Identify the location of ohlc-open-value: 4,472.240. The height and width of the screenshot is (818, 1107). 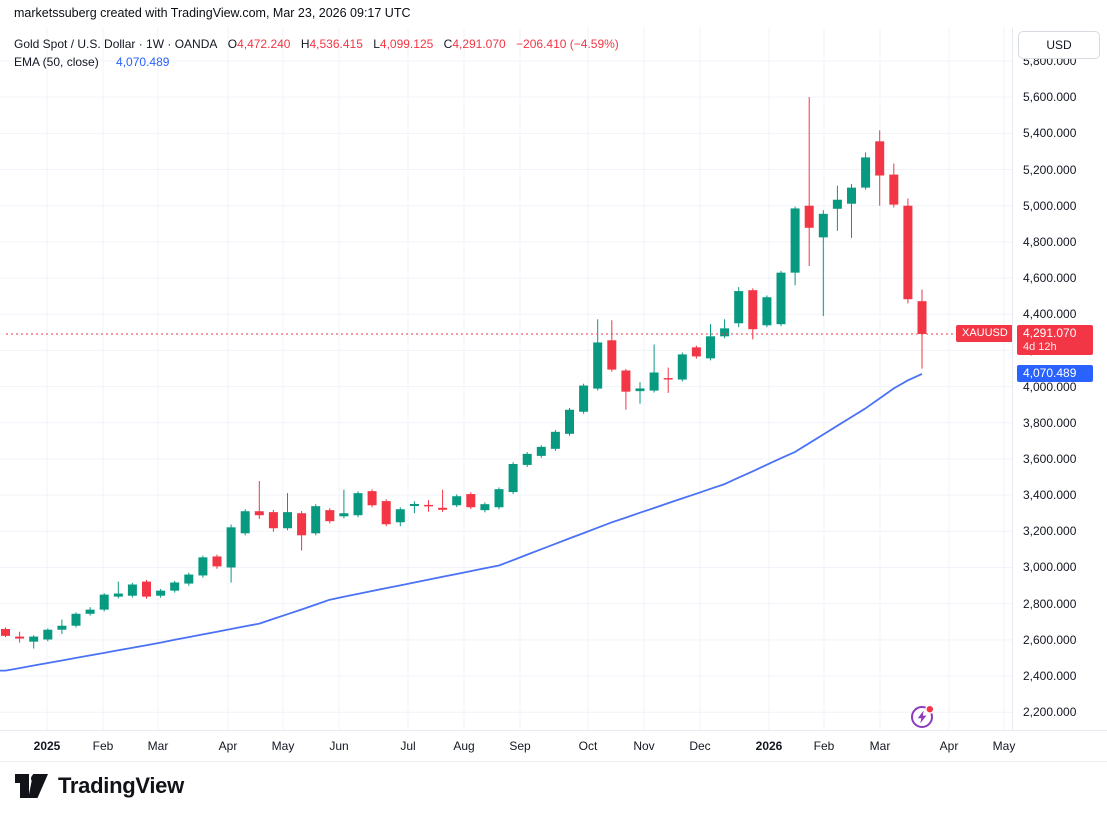
(264, 44).